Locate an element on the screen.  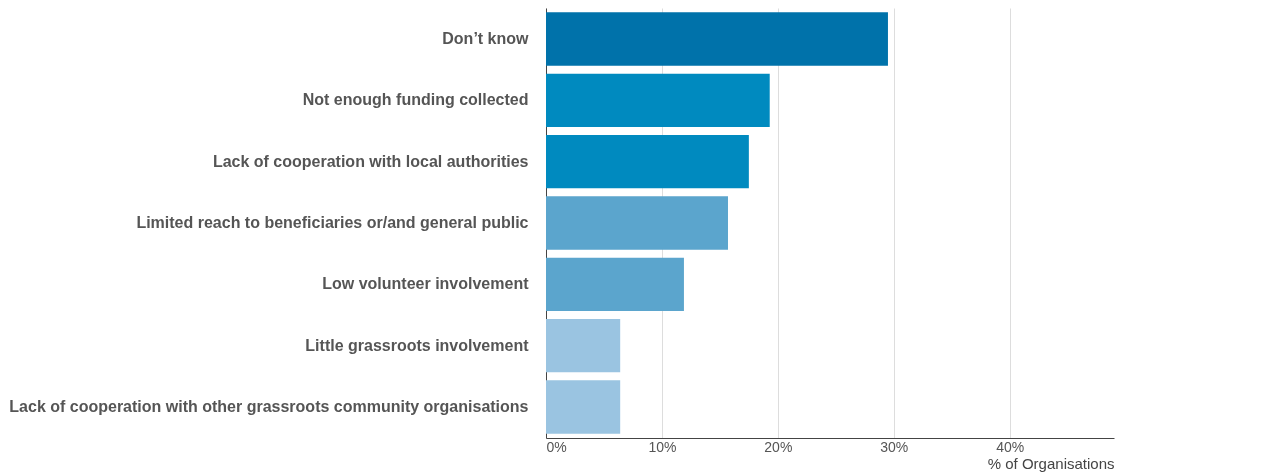
y-tick-label: Little grassroots involvement is located at coordinates (417, 345).